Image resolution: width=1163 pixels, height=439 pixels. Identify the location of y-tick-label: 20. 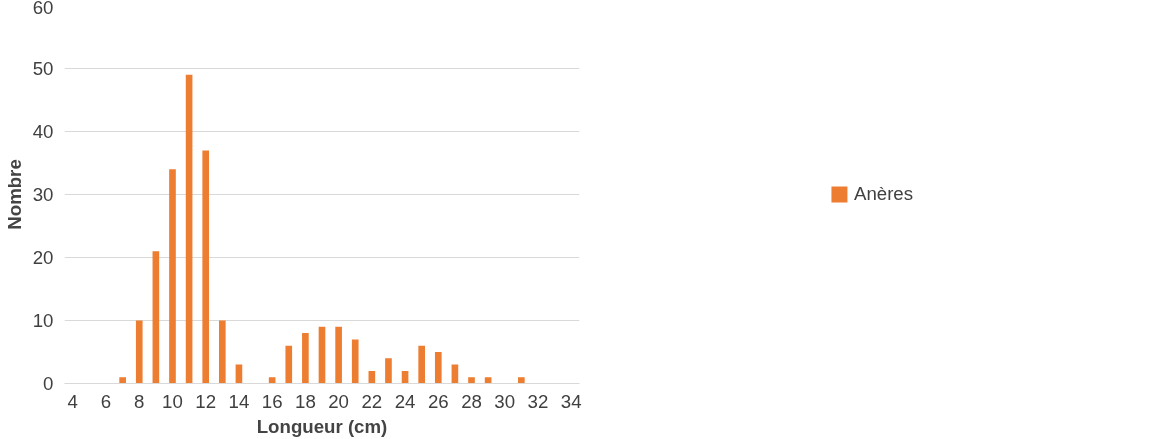
(43, 257).